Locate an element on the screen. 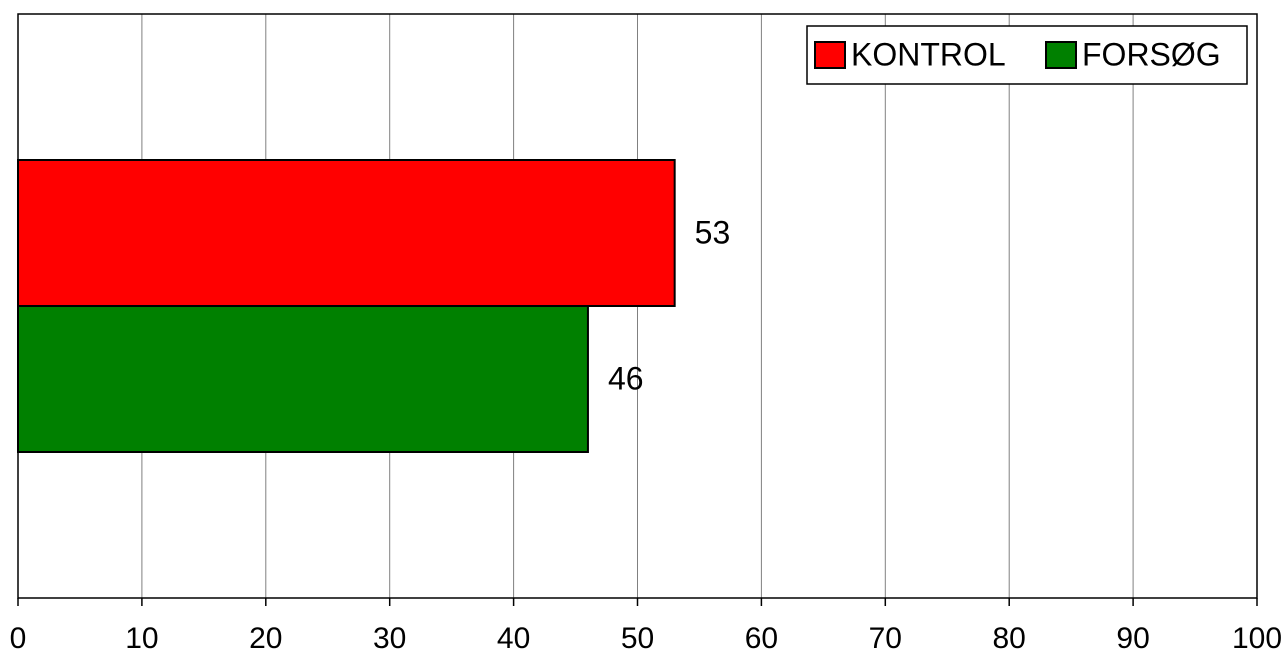  x-tick-label: 70 is located at coordinates (885, 638).